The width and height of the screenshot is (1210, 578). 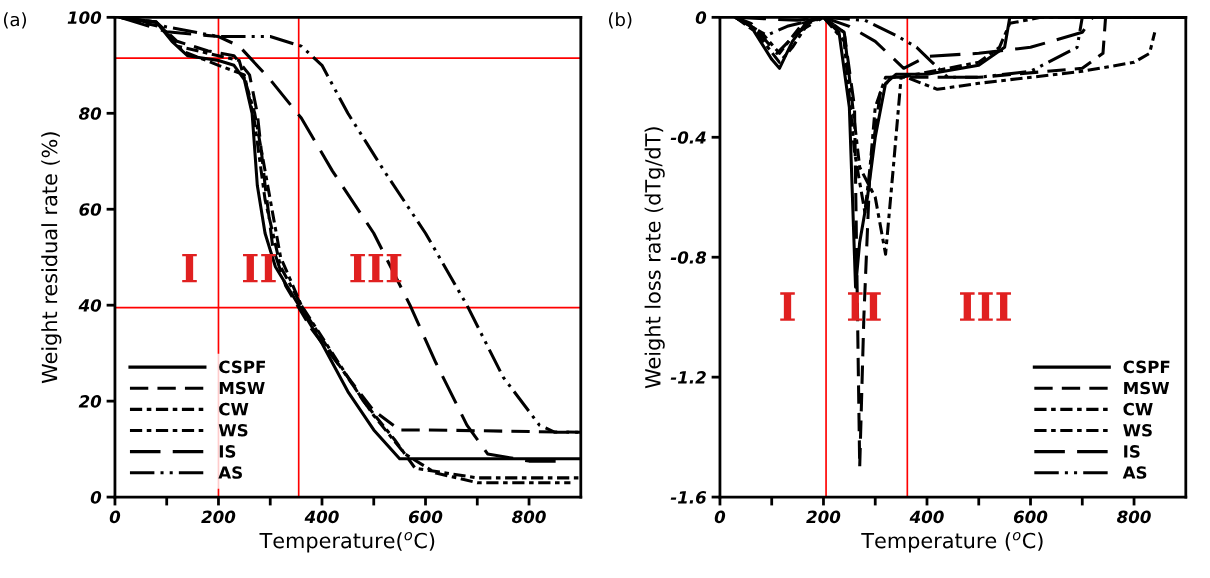 What do you see at coordinates (688, 497) in the screenshot?
I see `y-tick-label: -1.6` at bounding box center [688, 497].